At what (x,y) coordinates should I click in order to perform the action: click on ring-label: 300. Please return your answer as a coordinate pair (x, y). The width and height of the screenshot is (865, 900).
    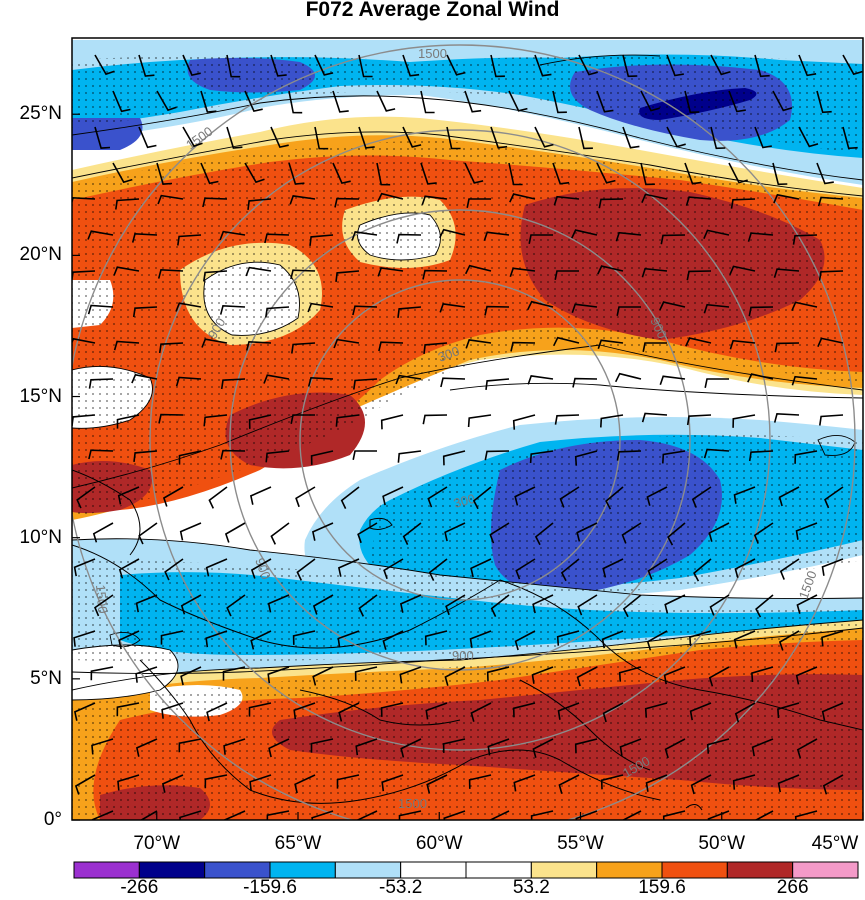
    Looking at the image, I should click on (464, 501).